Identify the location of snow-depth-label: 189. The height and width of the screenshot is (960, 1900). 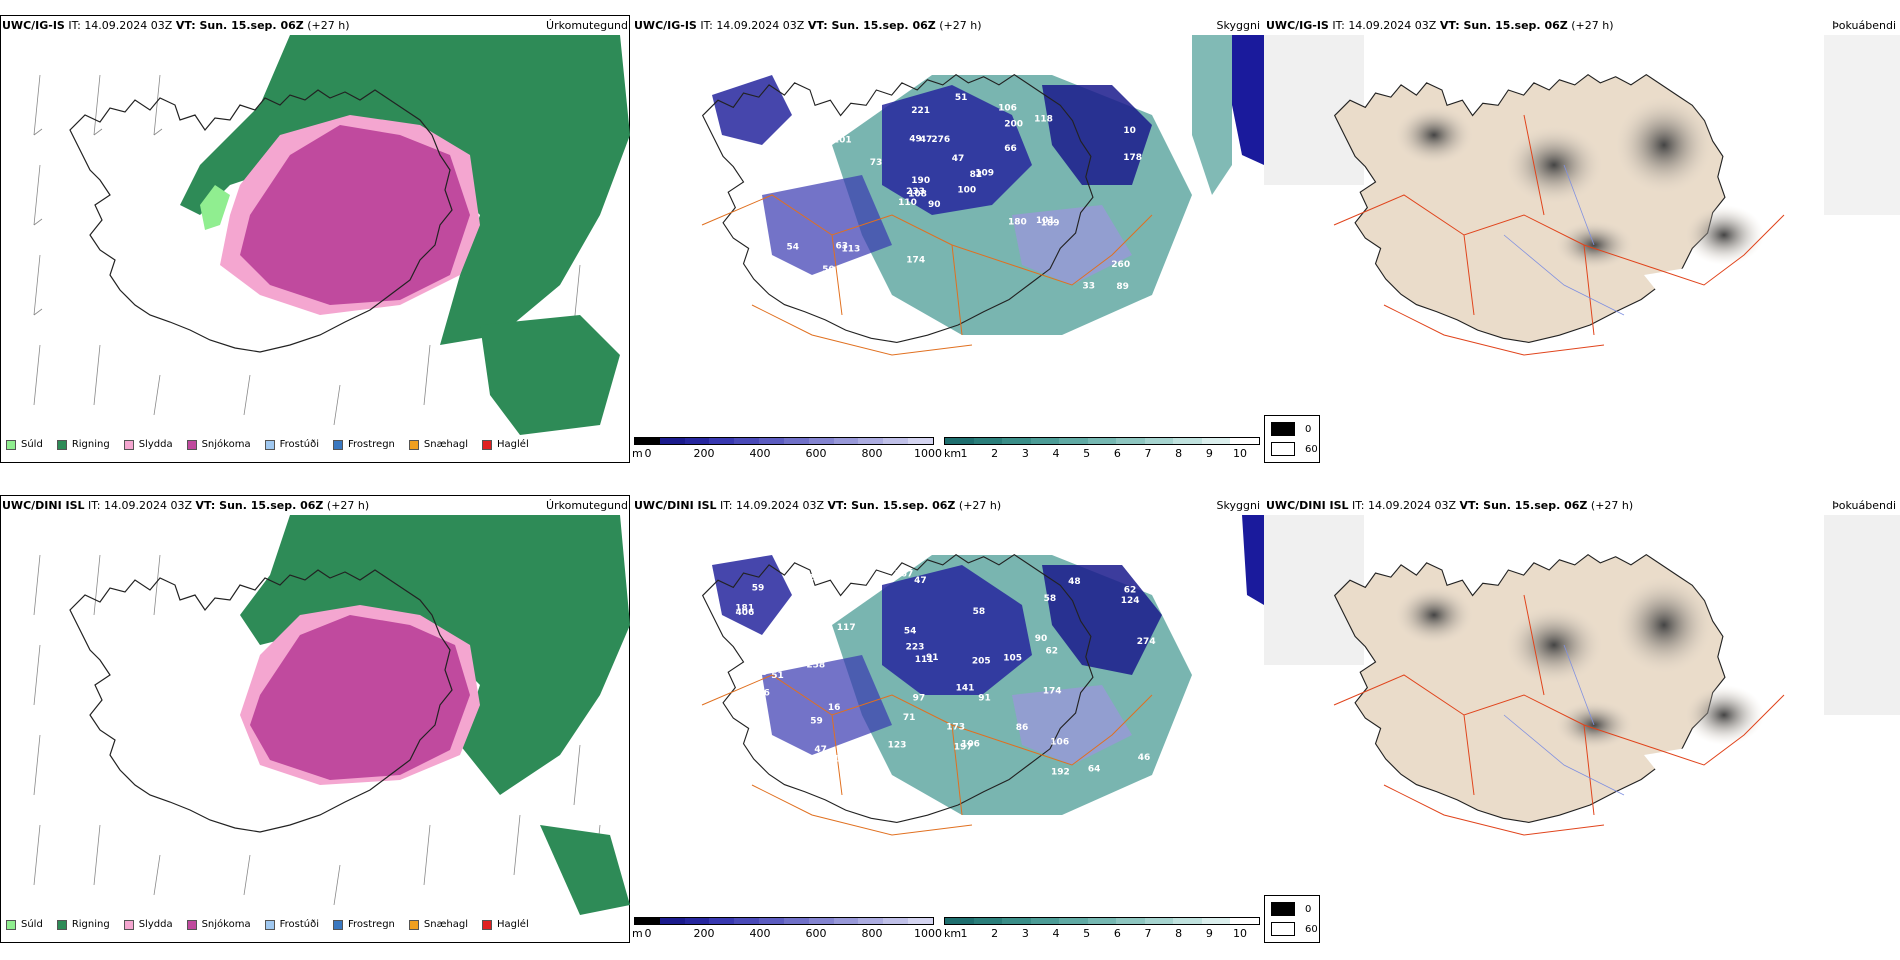
(1050, 224).